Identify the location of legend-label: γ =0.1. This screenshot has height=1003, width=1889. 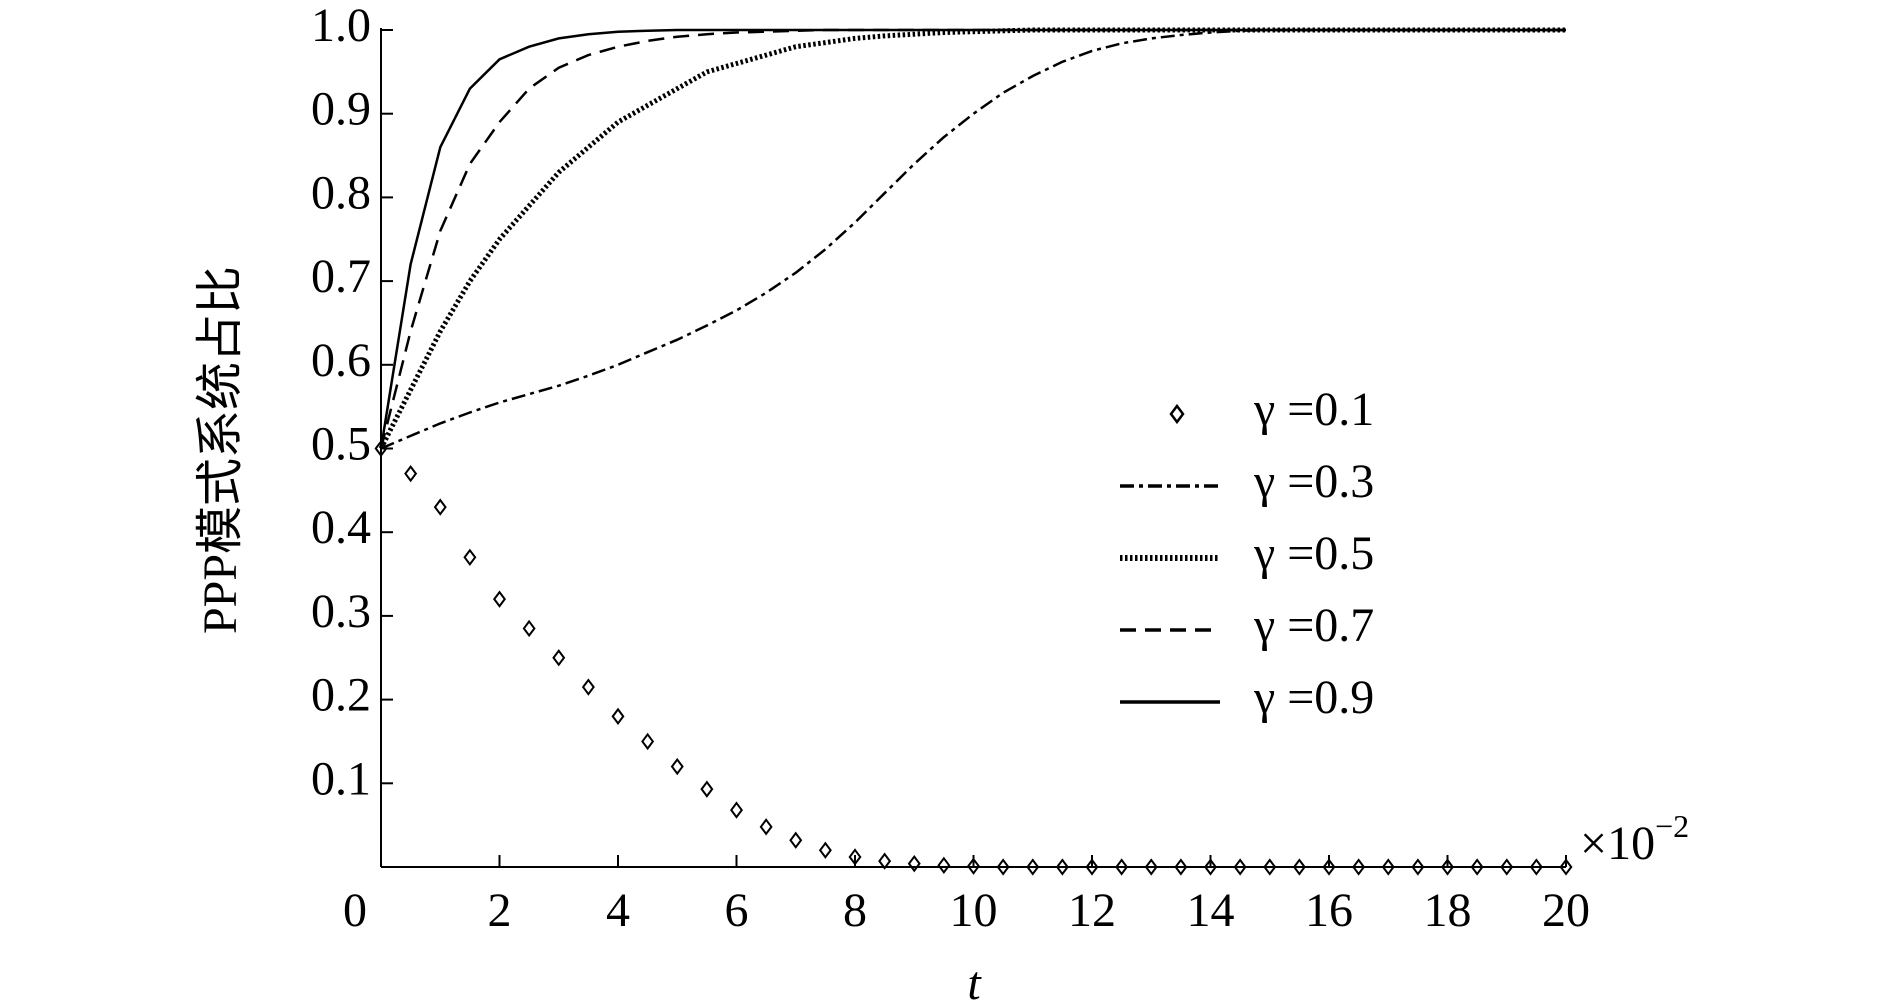
(1313, 409).